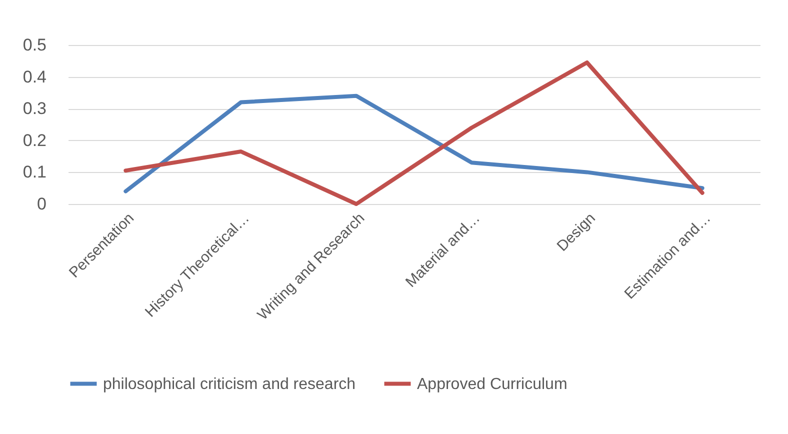  What do you see at coordinates (492, 384) in the screenshot?
I see `legend-label: Approved Curriculum` at bounding box center [492, 384].